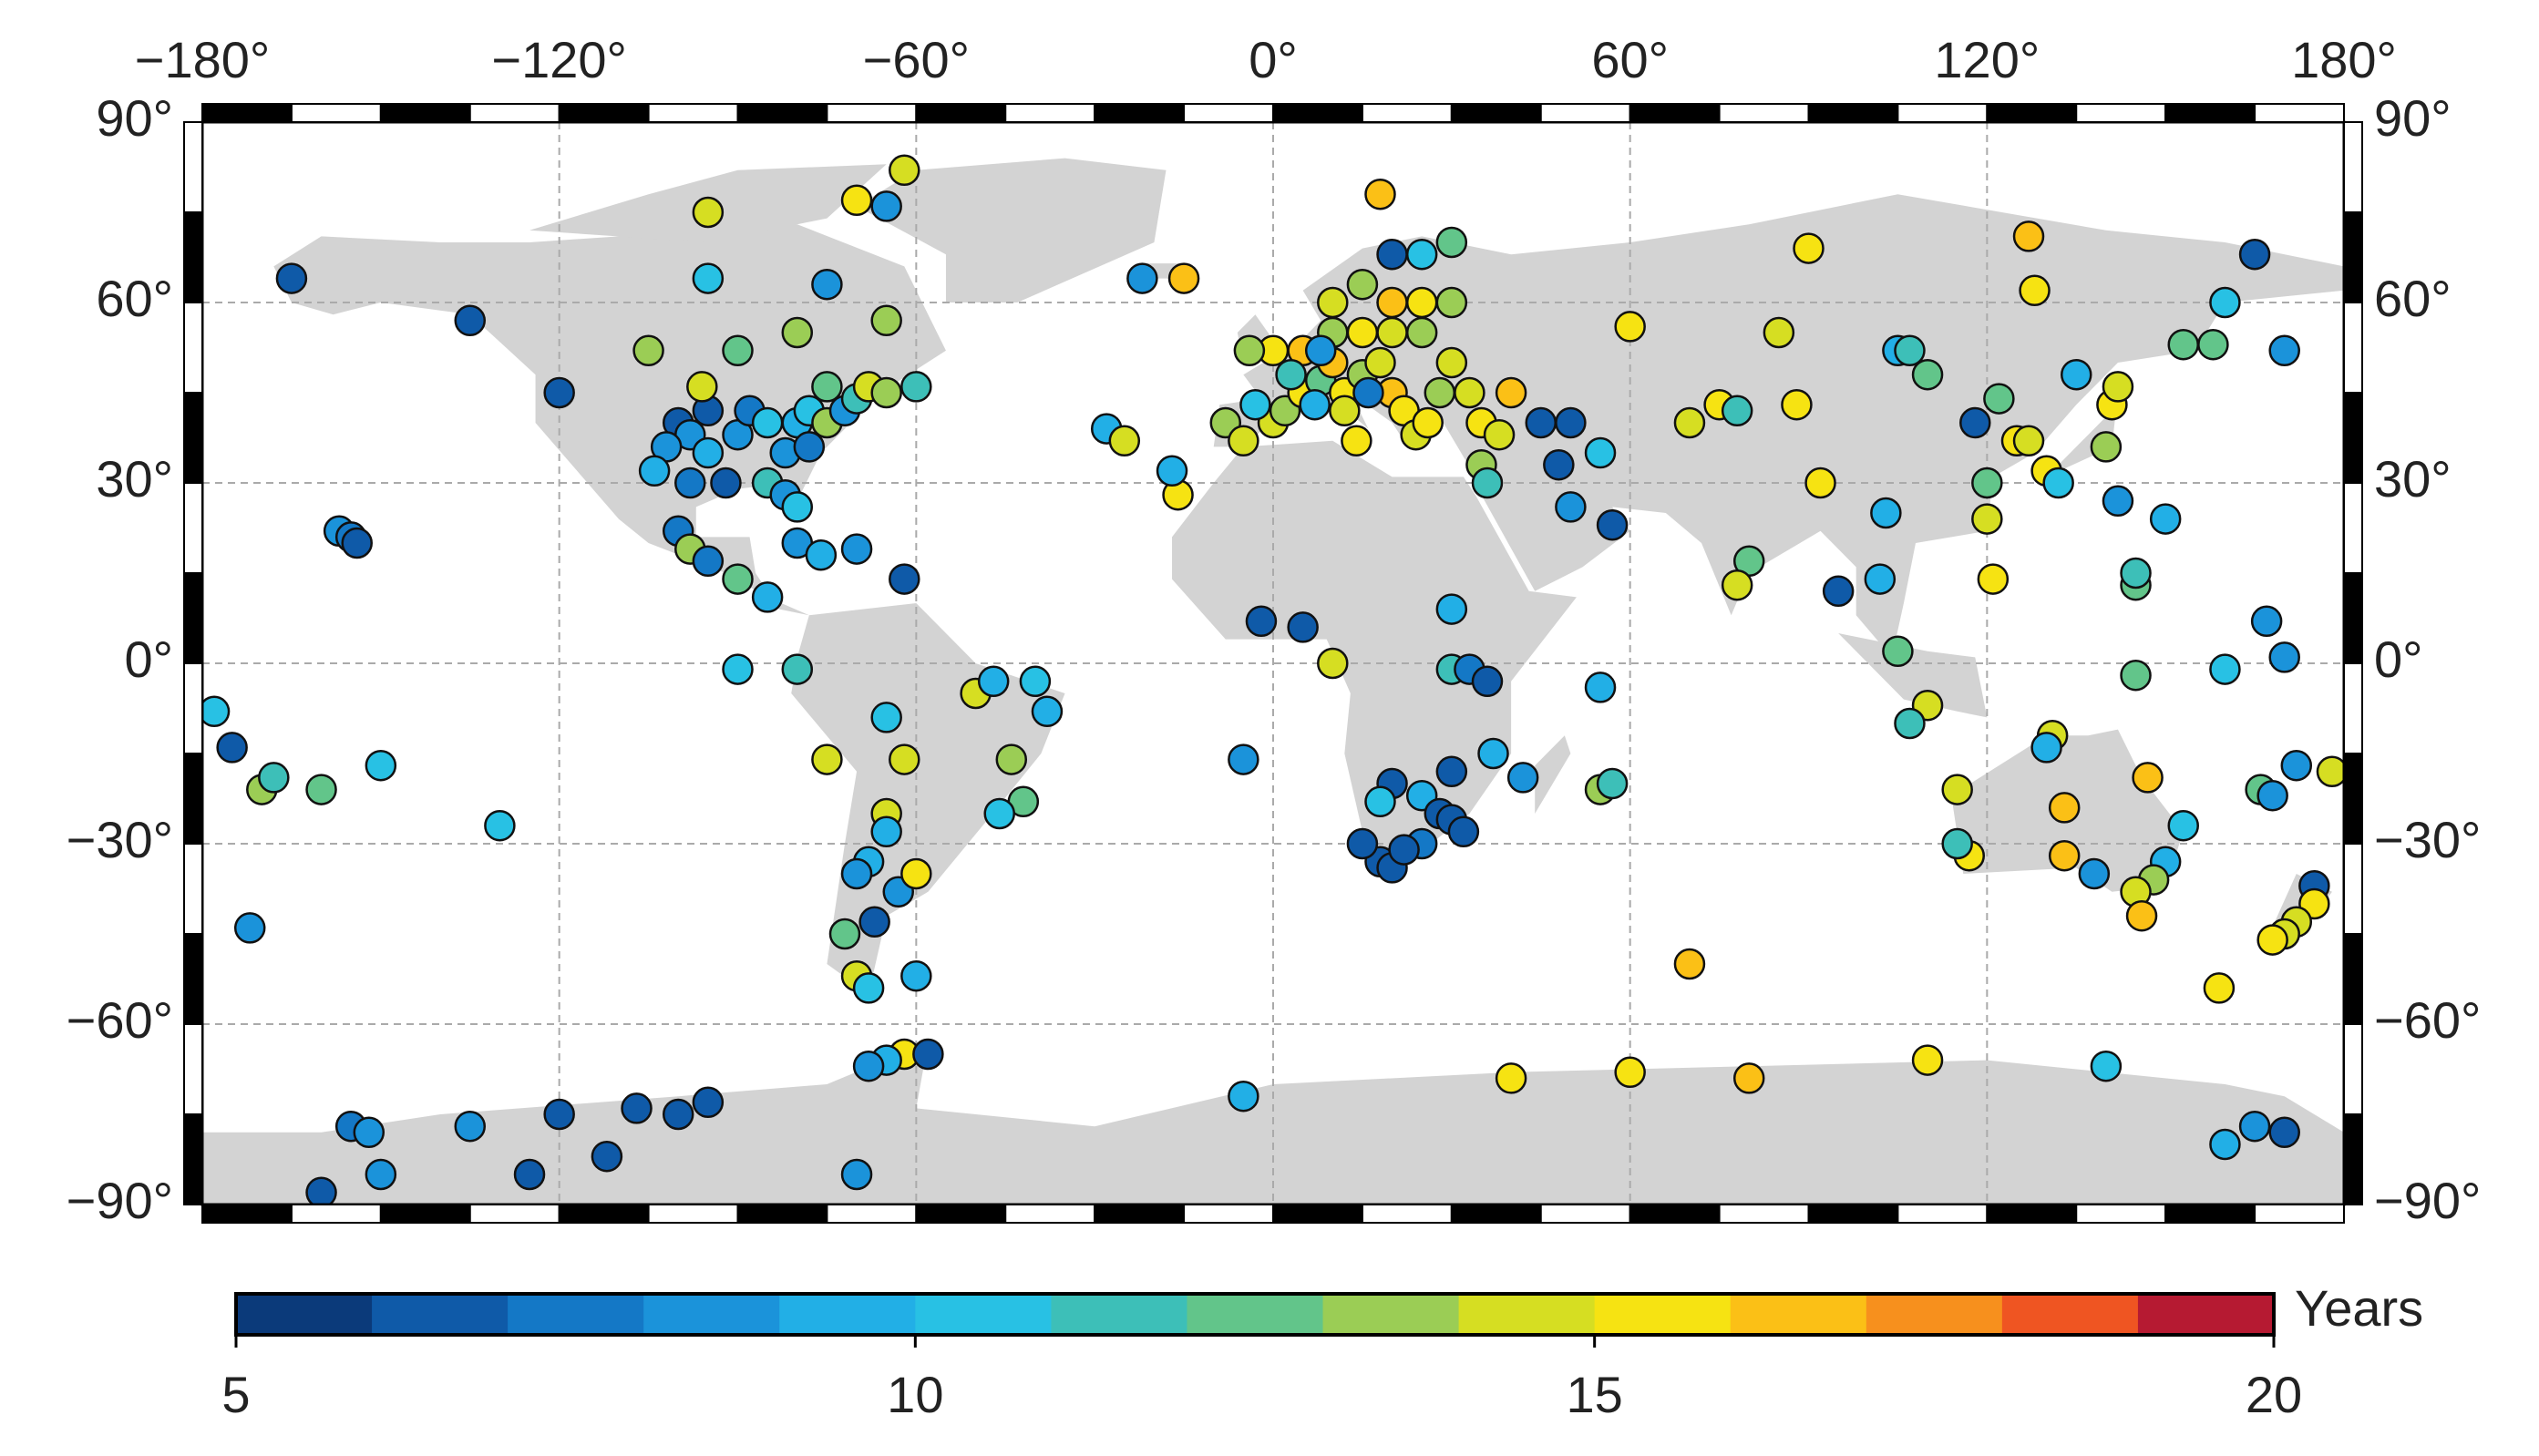 Image resolution: width=2539 pixels, height=1456 pixels. What do you see at coordinates (2427, 1020) in the screenshot?
I see `y-tick-label-right: −60°` at bounding box center [2427, 1020].